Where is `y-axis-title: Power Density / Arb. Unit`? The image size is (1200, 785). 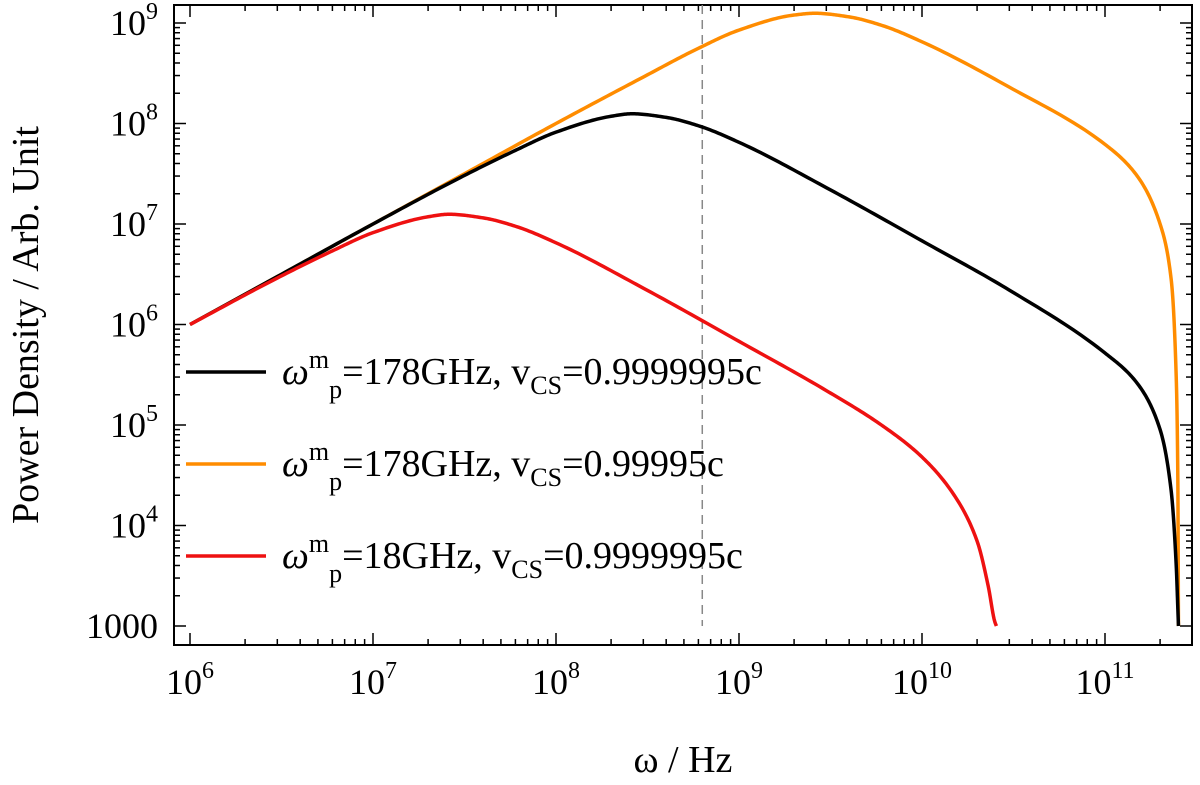 y-axis-title: Power Density / Arb. Unit is located at coordinates (26, 325).